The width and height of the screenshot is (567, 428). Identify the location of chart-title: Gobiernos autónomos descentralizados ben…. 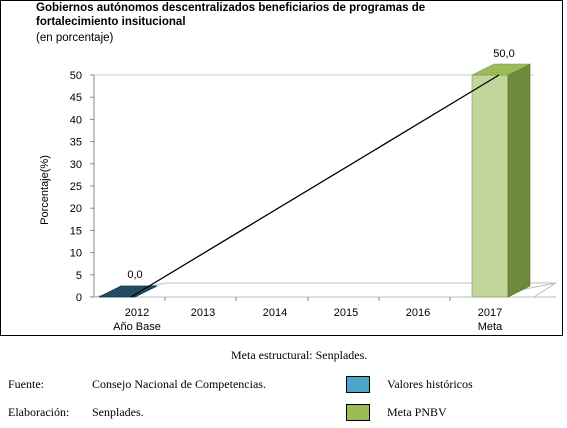
(231, 15).